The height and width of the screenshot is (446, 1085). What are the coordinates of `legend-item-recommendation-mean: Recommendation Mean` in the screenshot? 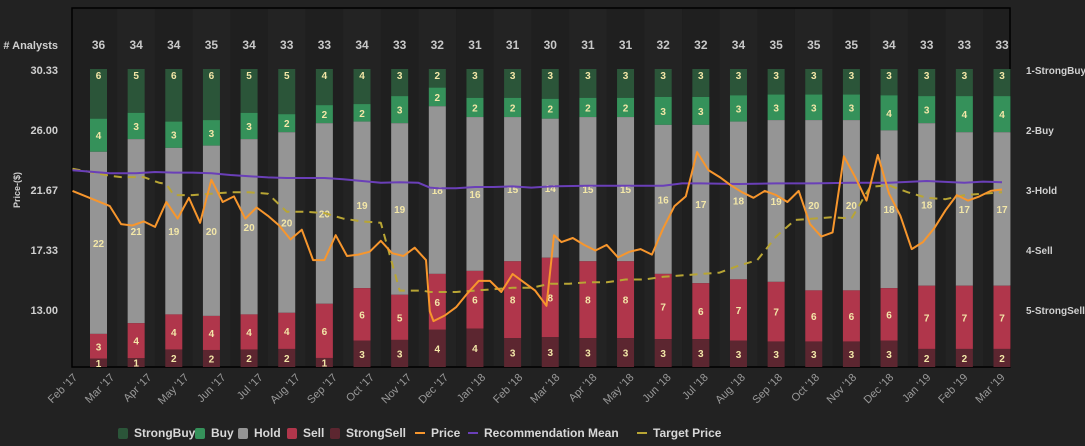 It's located at (543, 433).